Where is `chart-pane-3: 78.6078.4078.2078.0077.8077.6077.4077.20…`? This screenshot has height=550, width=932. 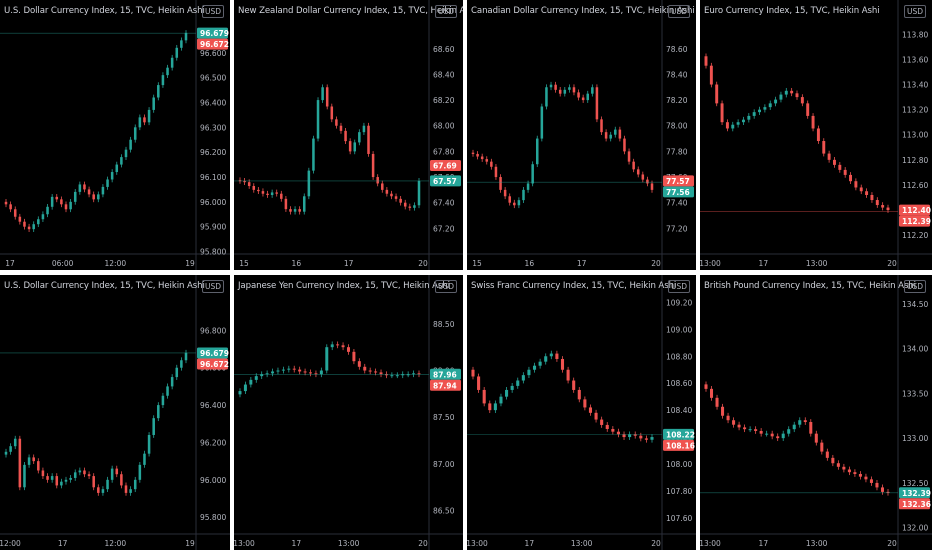 chart-pane-3: 78.6078.4078.2078.0077.8077.6077.4077.20… is located at coordinates (581, 135).